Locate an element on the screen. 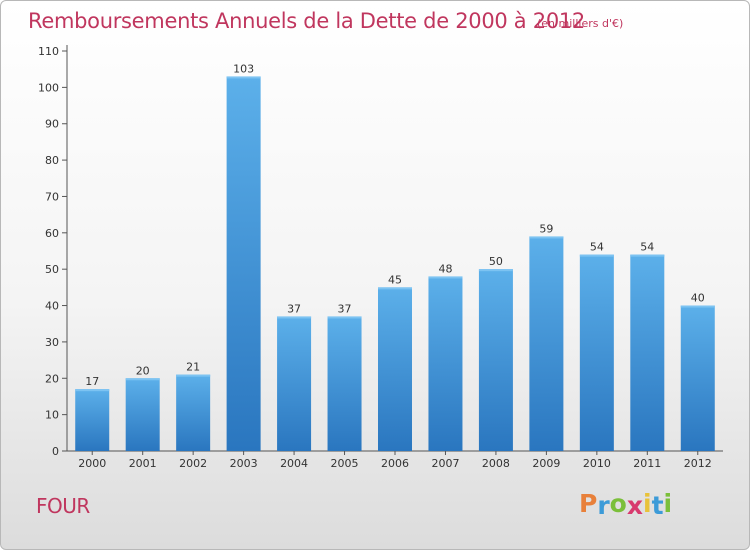 The width and height of the screenshot is (750, 550). data-label: 50 is located at coordinates (496, 261).